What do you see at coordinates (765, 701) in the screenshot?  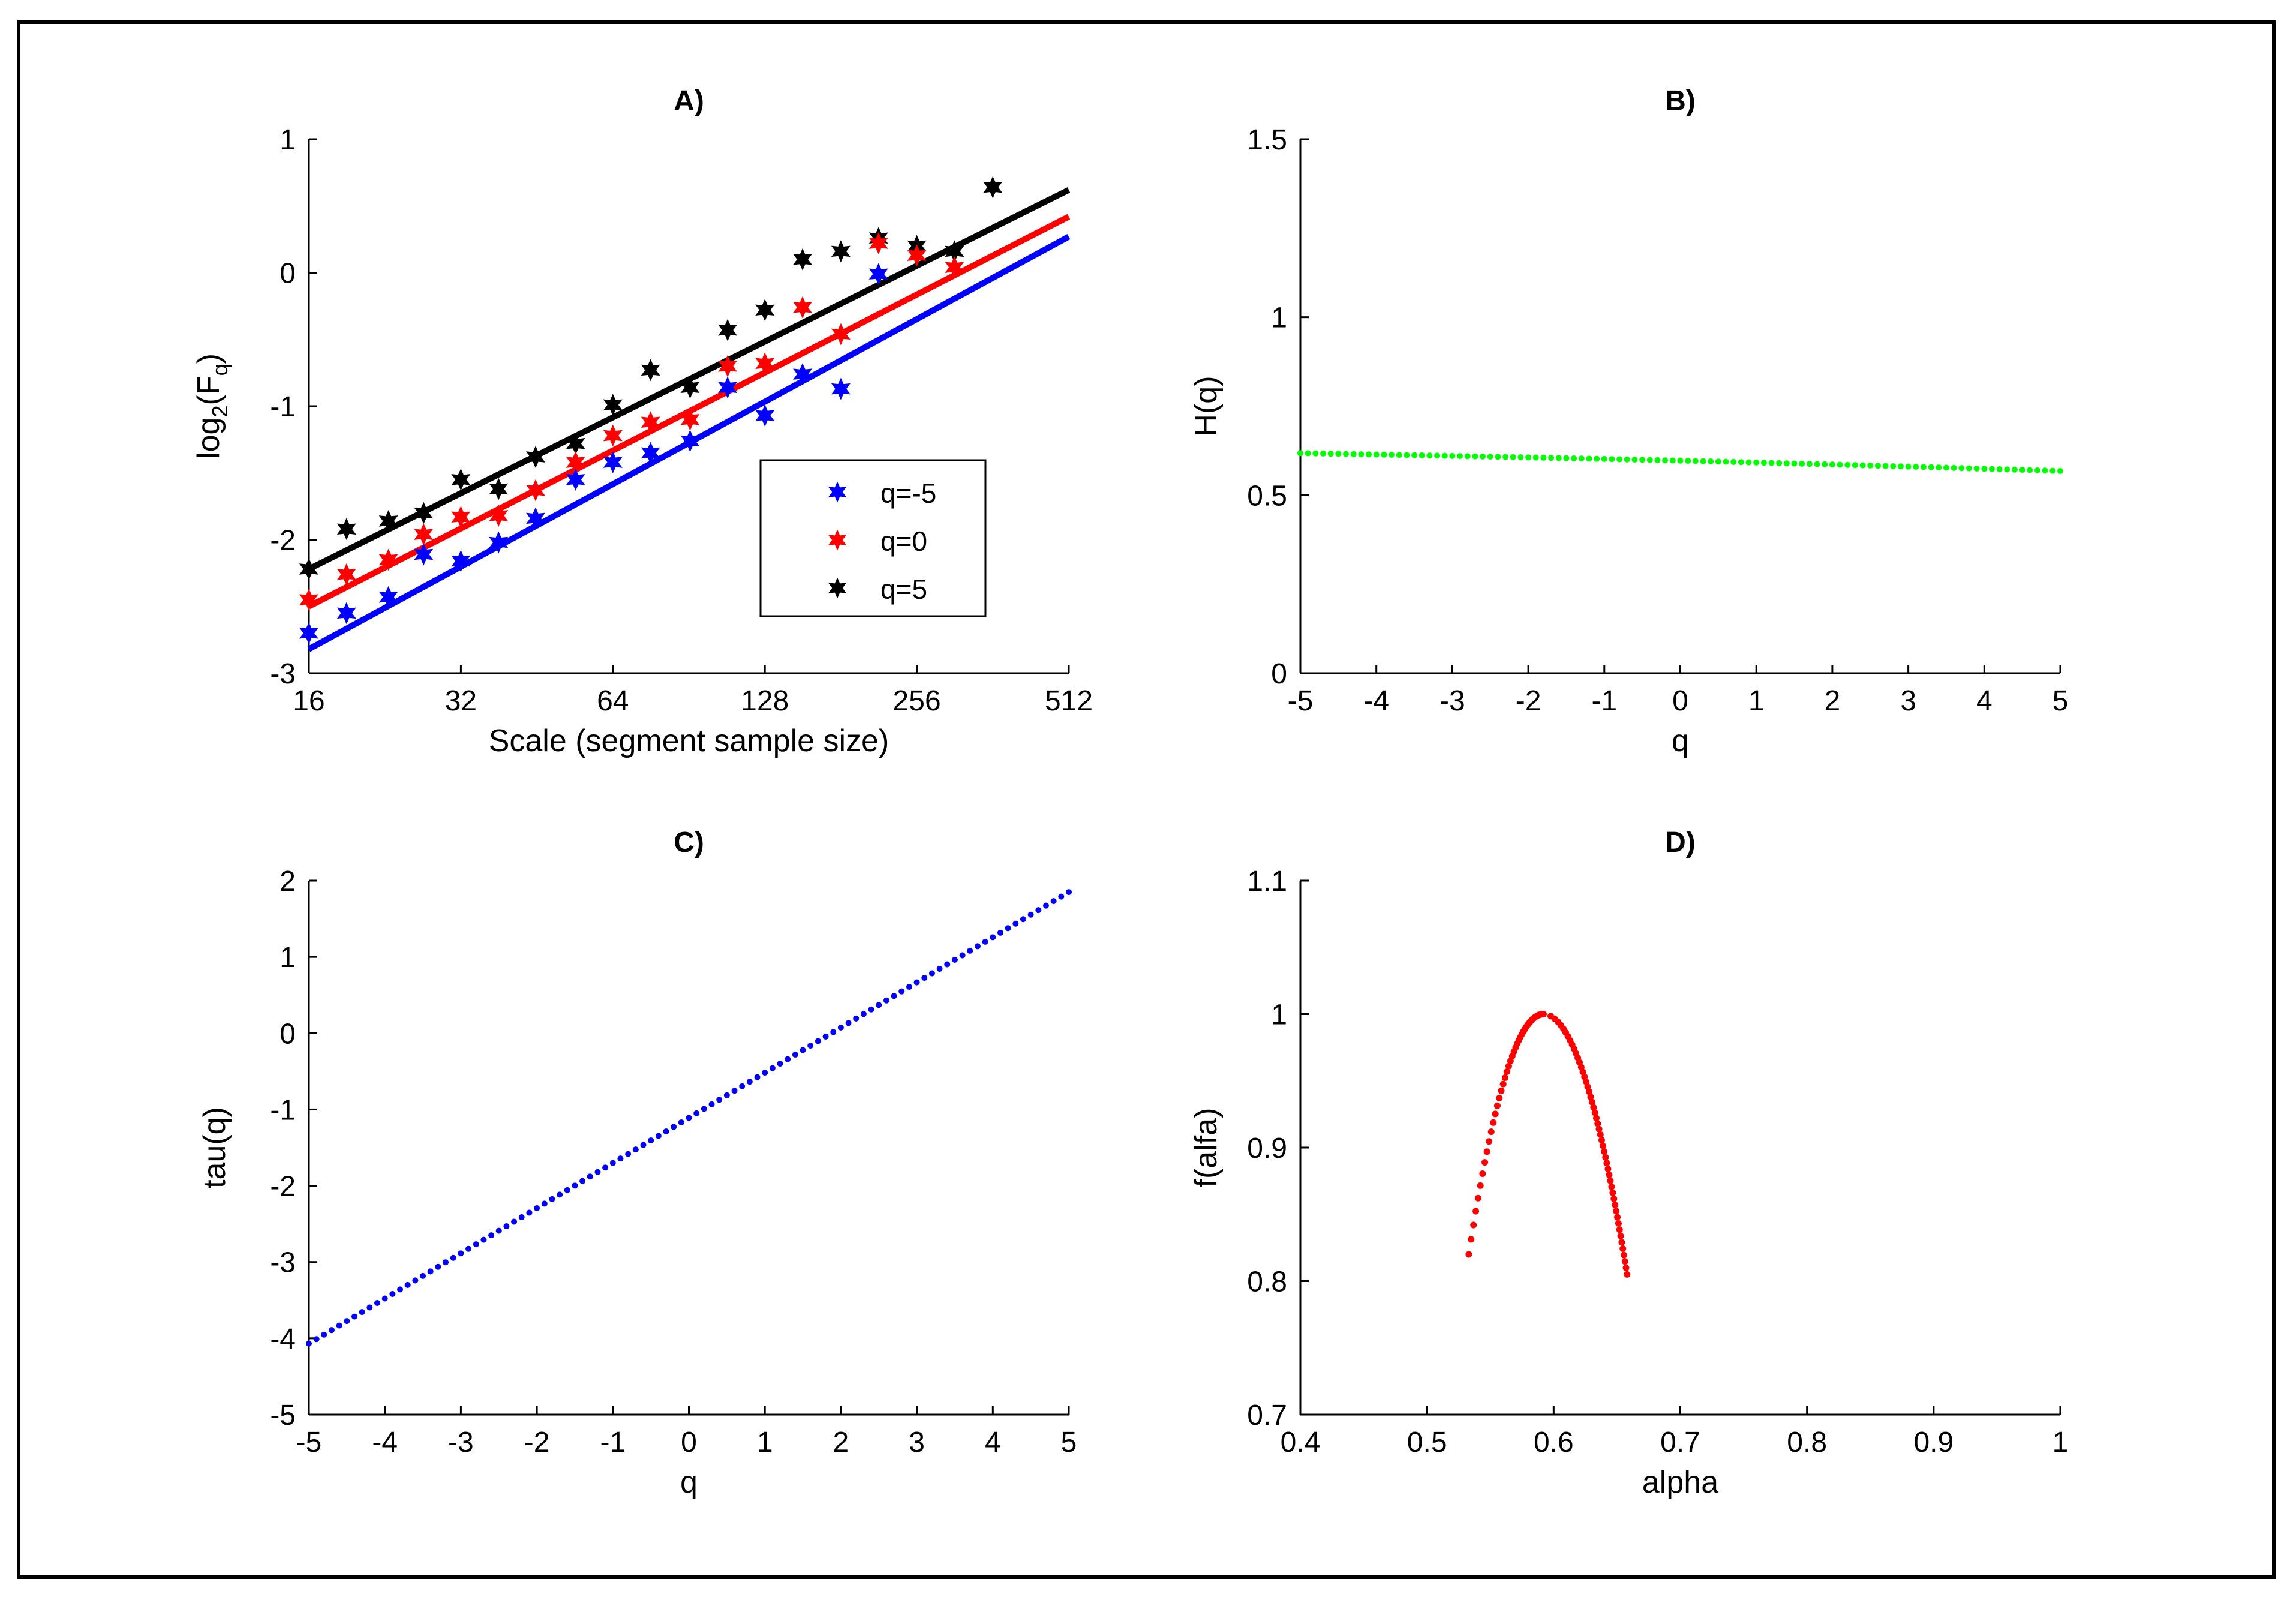 I see `x-tick-label: 128` at bounding box center [765, 701].